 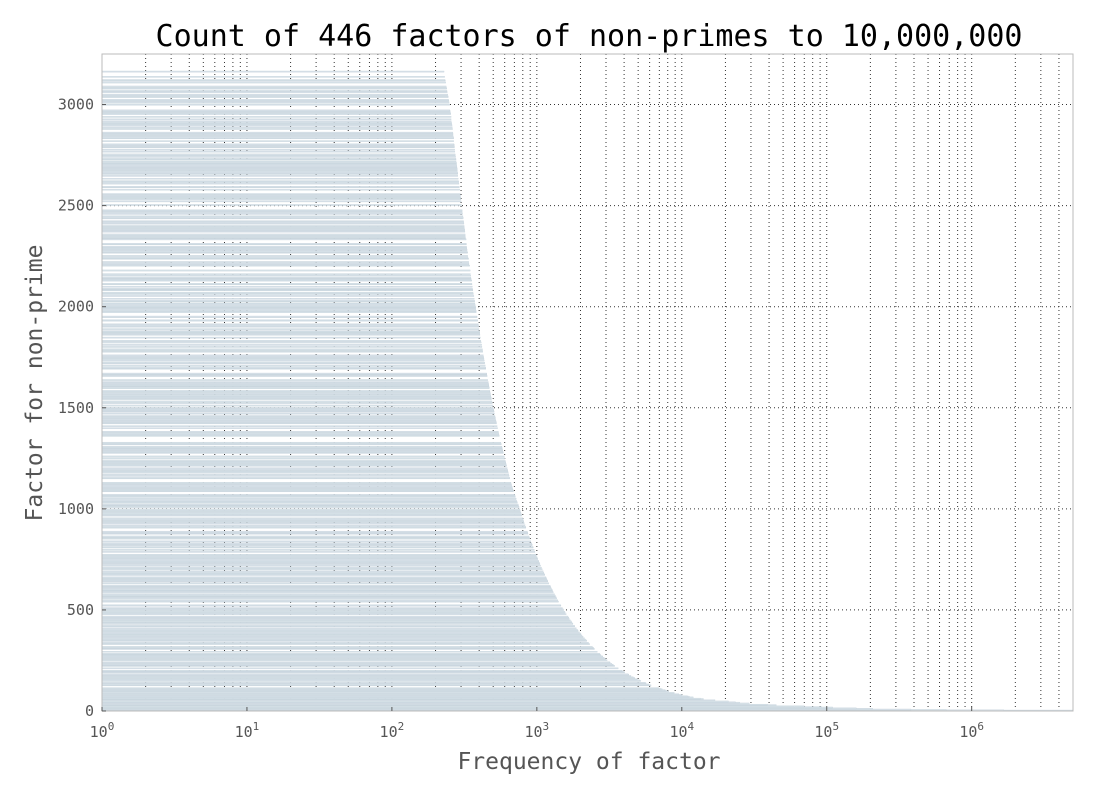 What do you see at coordinates (76, 408) in the screenshot?
I see `y-tick-label: 1500` at bounding box center [76, 408].